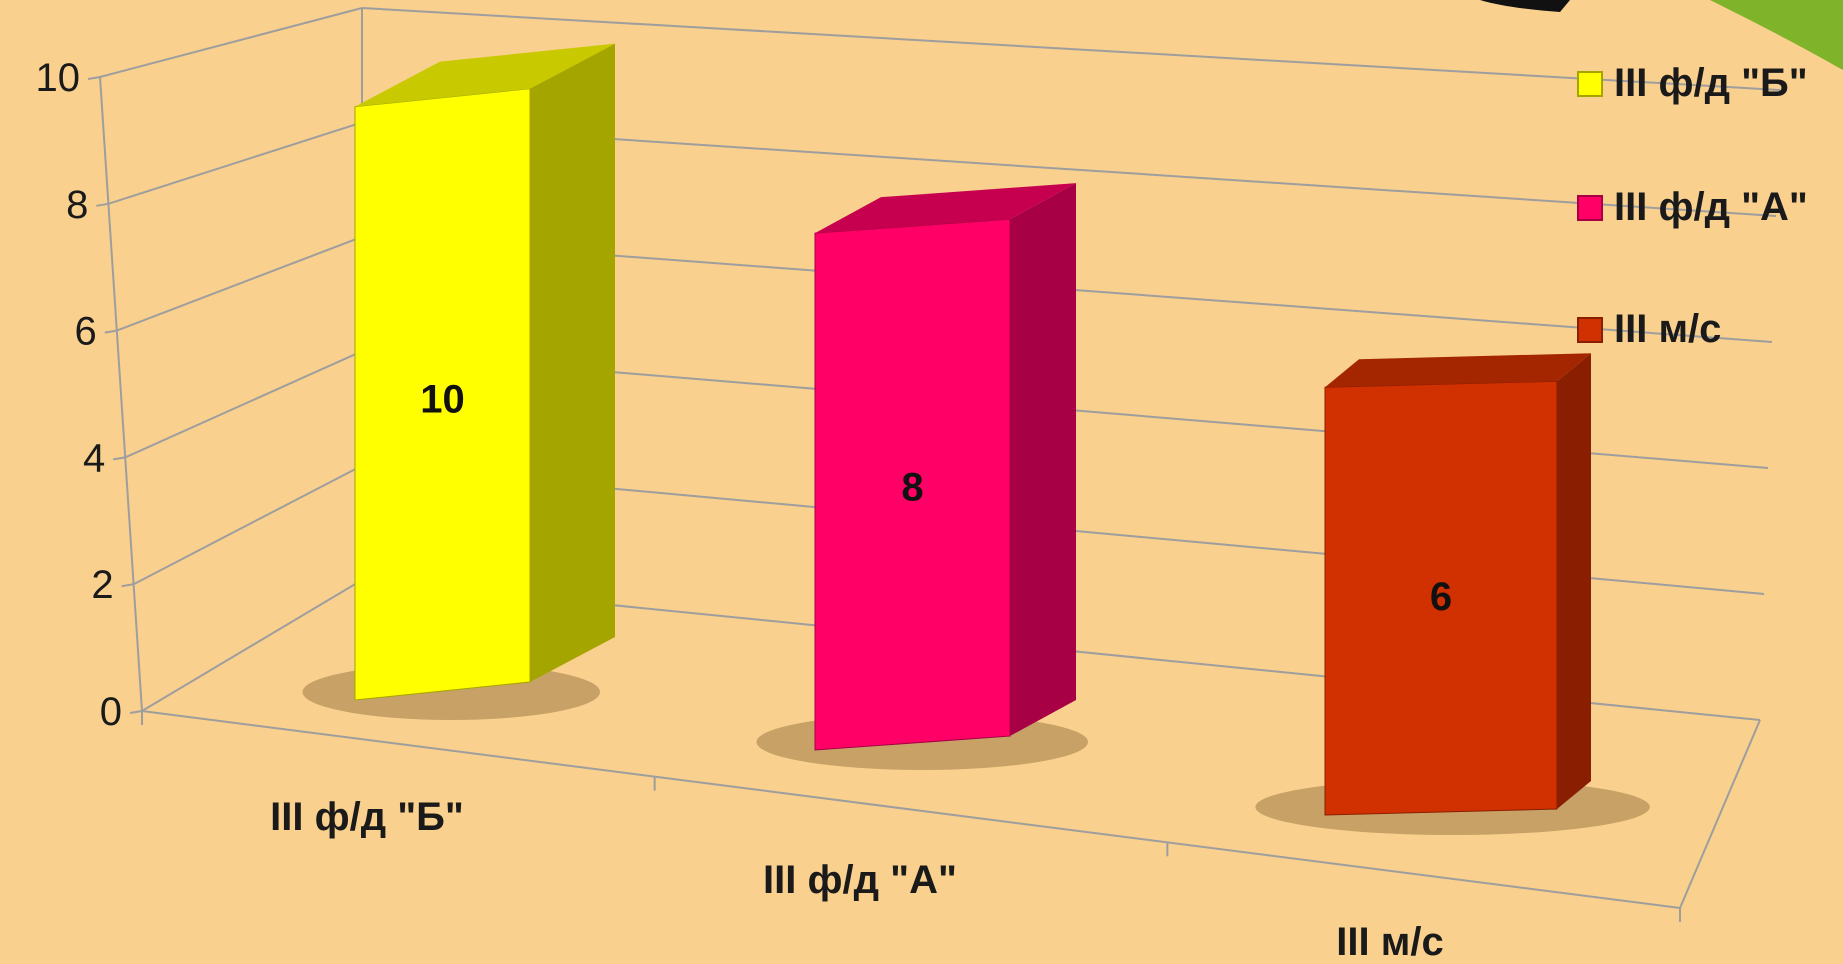 The width and height of the screenshot is (1843, 964). What do you see at coordinates (860, 880) in the screenshot?
I see `x-category-label: III ф/д "А"` at bounding box center [860, 880].